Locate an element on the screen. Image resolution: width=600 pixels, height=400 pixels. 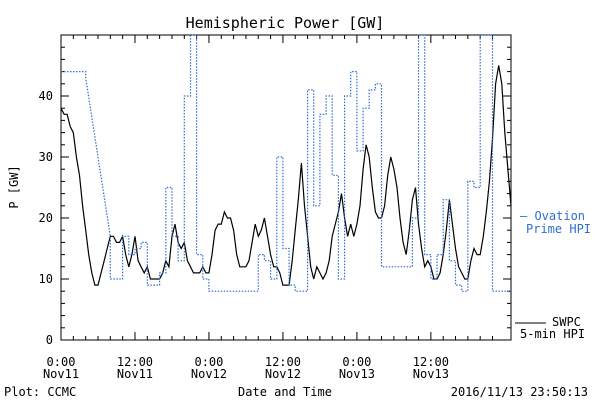
chart-title: Hemispheric Power [GW] is located at coordinates (285, 23).